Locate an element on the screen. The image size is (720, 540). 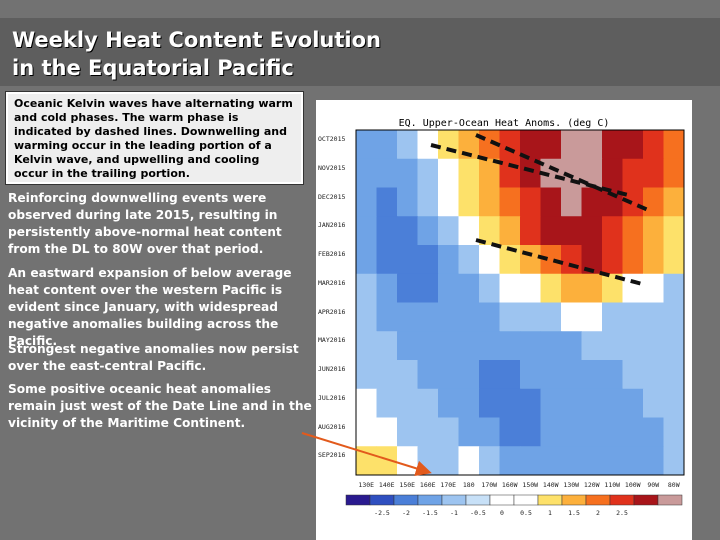
kelvin-wave-dashed-line is located at coordinates (529, 170).